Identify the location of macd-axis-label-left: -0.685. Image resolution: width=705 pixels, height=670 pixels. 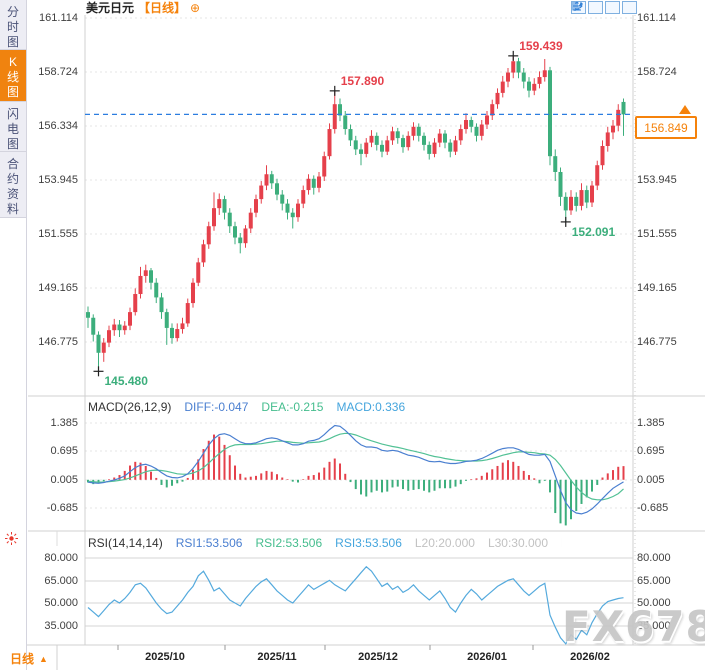
(62, 508).